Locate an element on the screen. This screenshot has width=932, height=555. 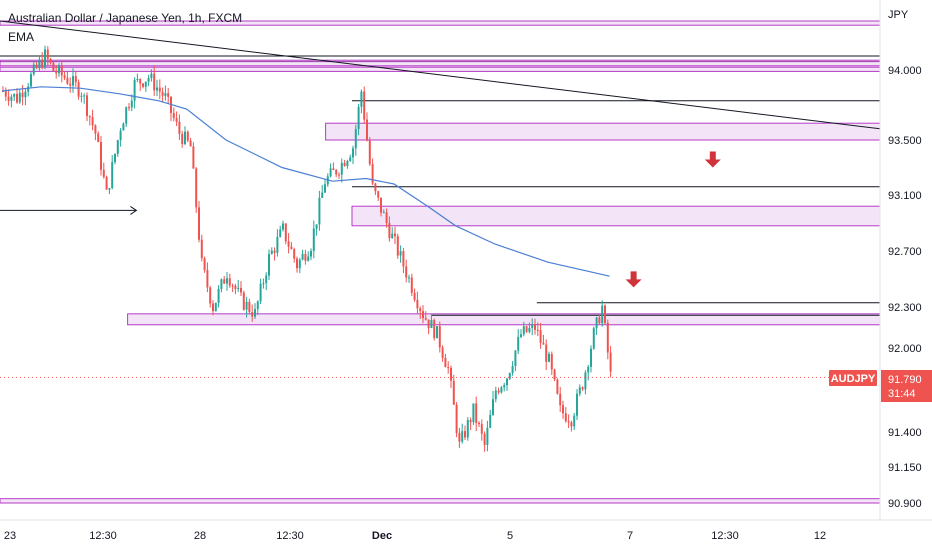
time-tick-label: 12:30 is located at coordinates (103, 536).